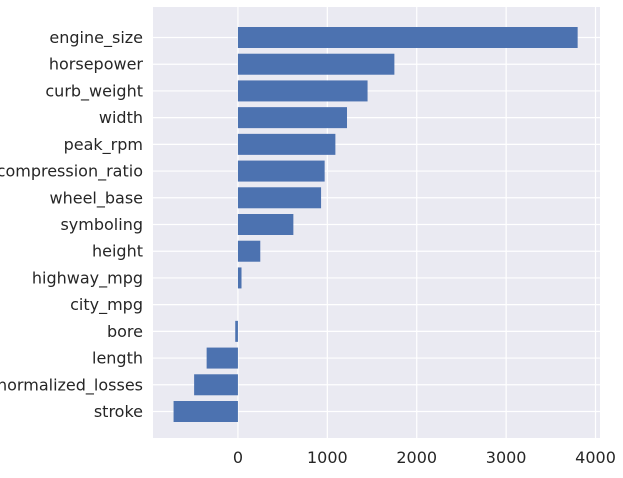 This screenshot has width=623, height=478. I want to click on y-tick-label-width: width, so click(121, 117).